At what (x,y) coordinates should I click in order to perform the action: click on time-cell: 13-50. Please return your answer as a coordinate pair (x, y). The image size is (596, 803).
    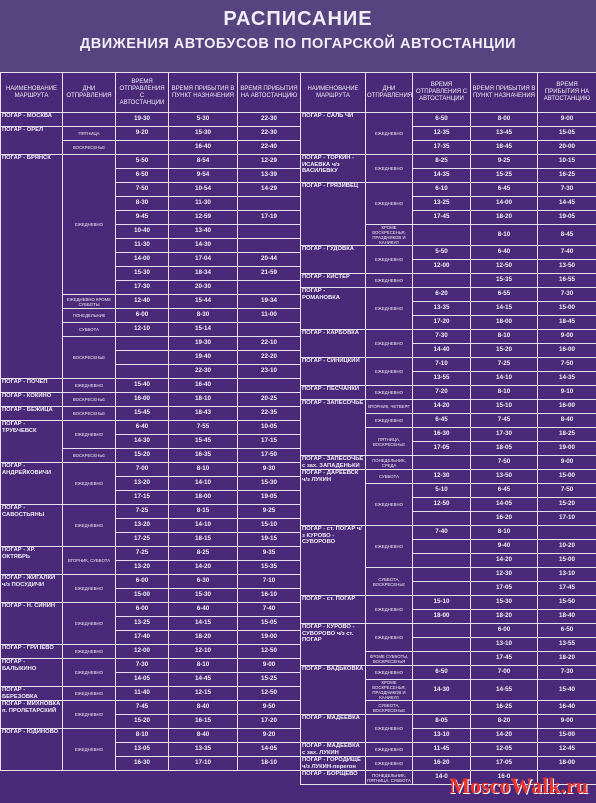
    Looking at the image, I should click on (566, 266).